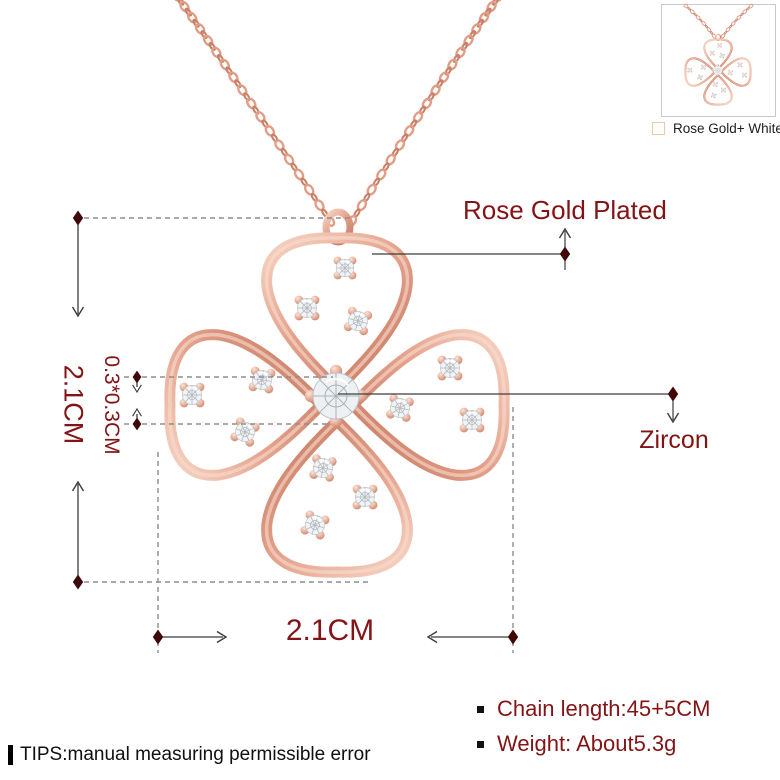 Image resolution: width=780 pixels, height=780 pixels. Describe the element at coordinates (718, 60) in the screenshot. I see `variant-thumbnail` at that location.